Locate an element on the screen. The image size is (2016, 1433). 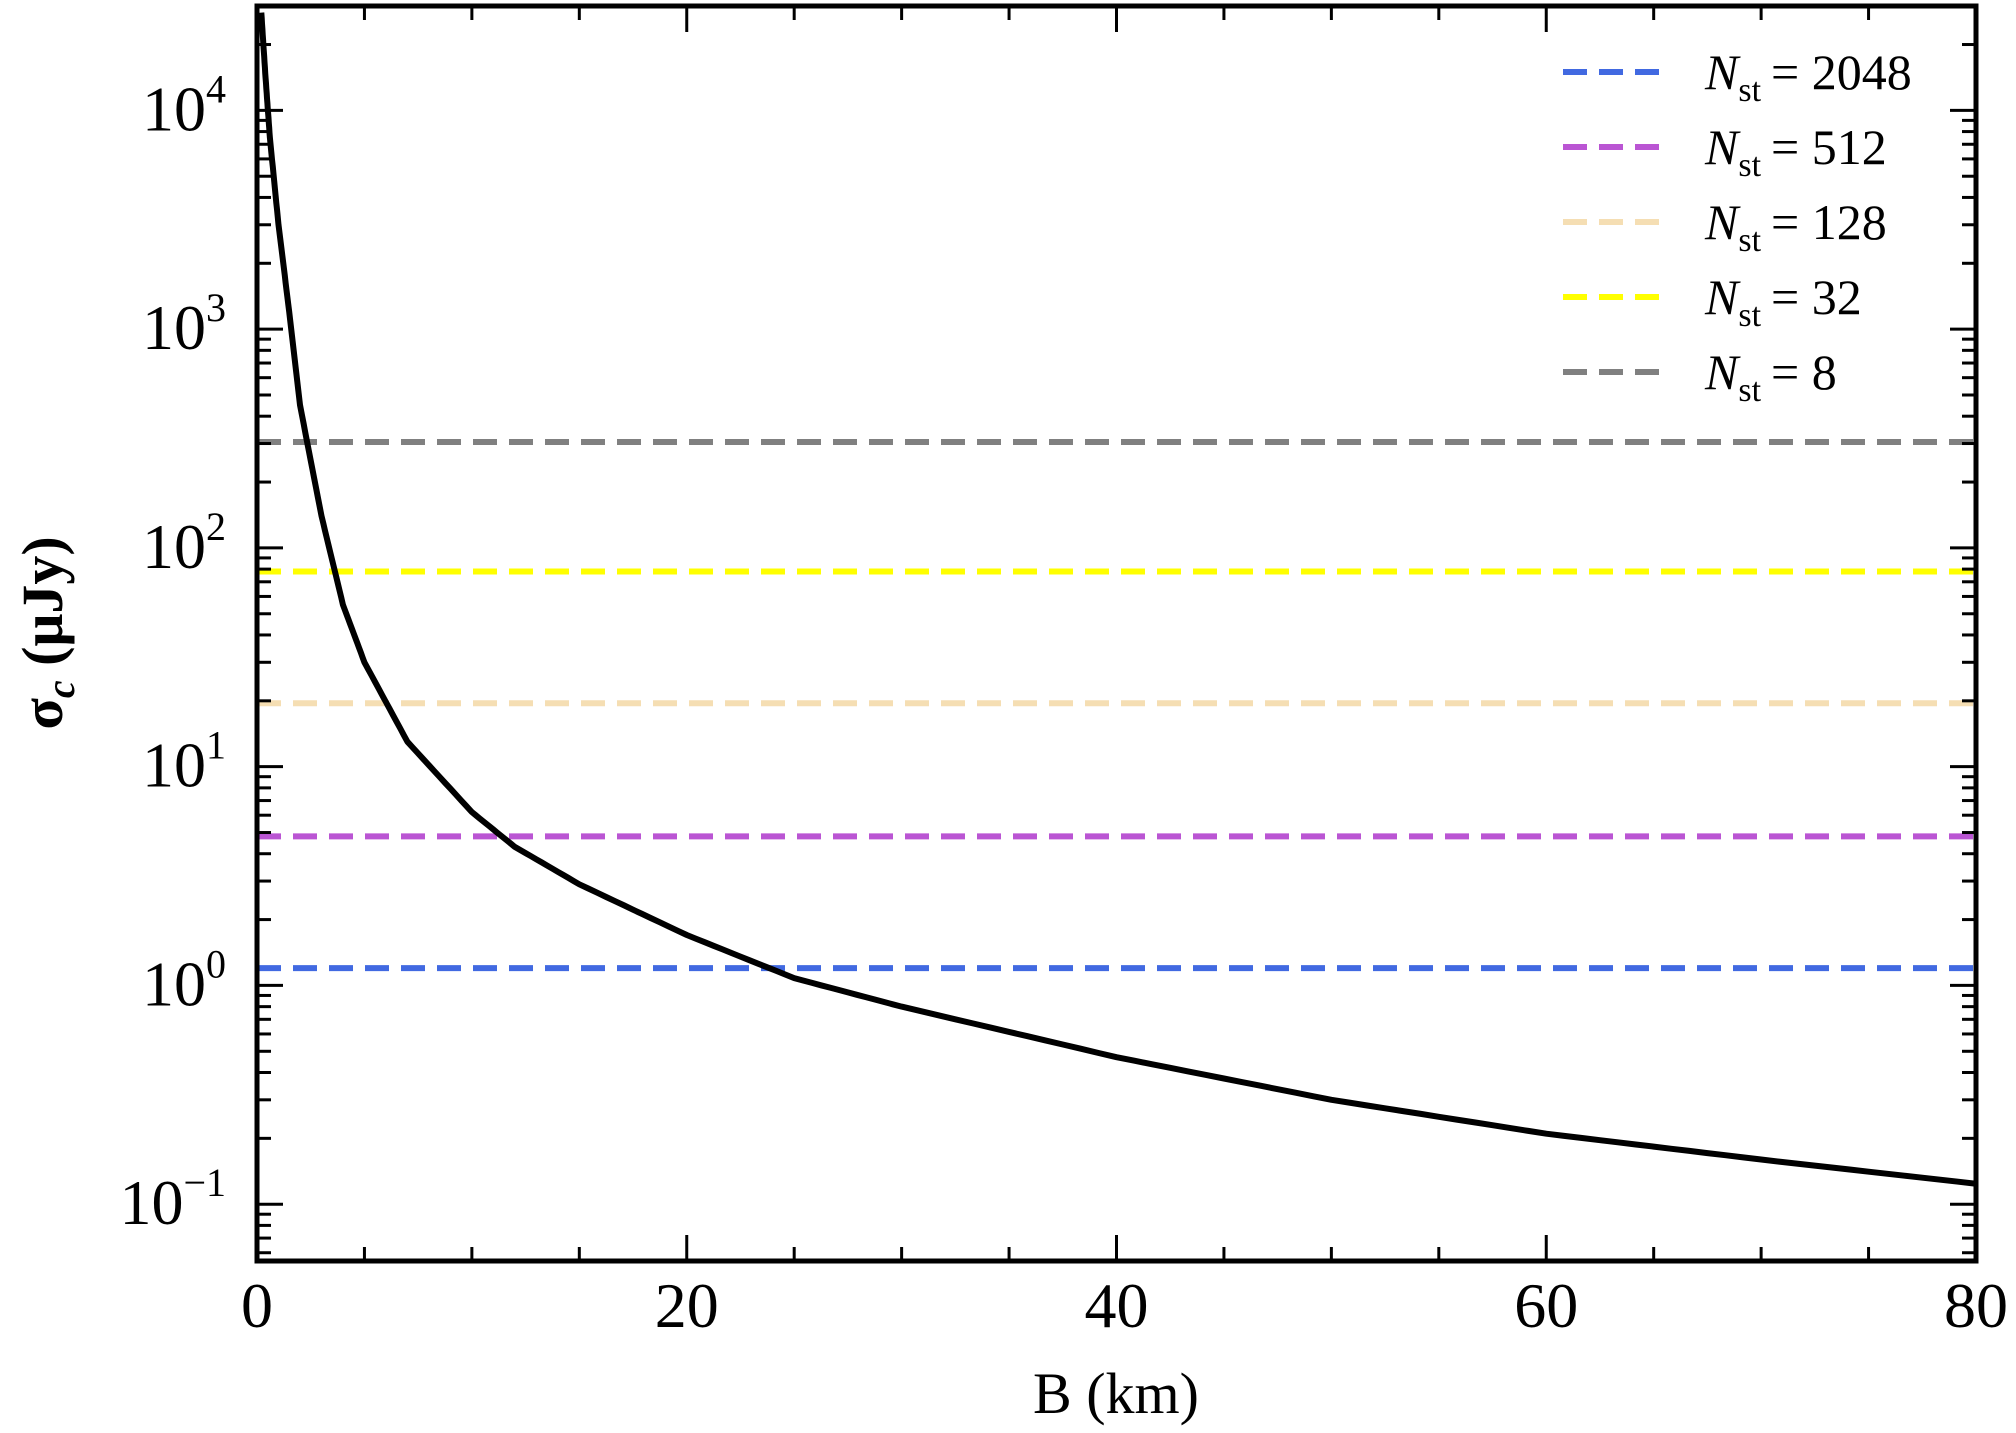
x-tick-label: 80 is located at coordinates (1976, 1305).